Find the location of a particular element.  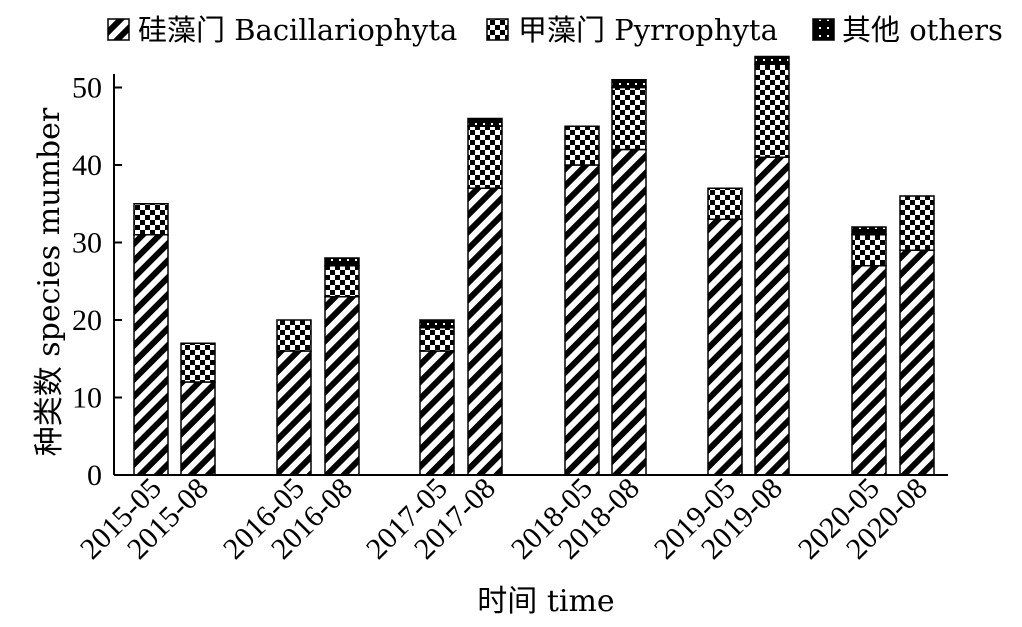

y-tick-label: 0 is located at coordinates (94, 475).